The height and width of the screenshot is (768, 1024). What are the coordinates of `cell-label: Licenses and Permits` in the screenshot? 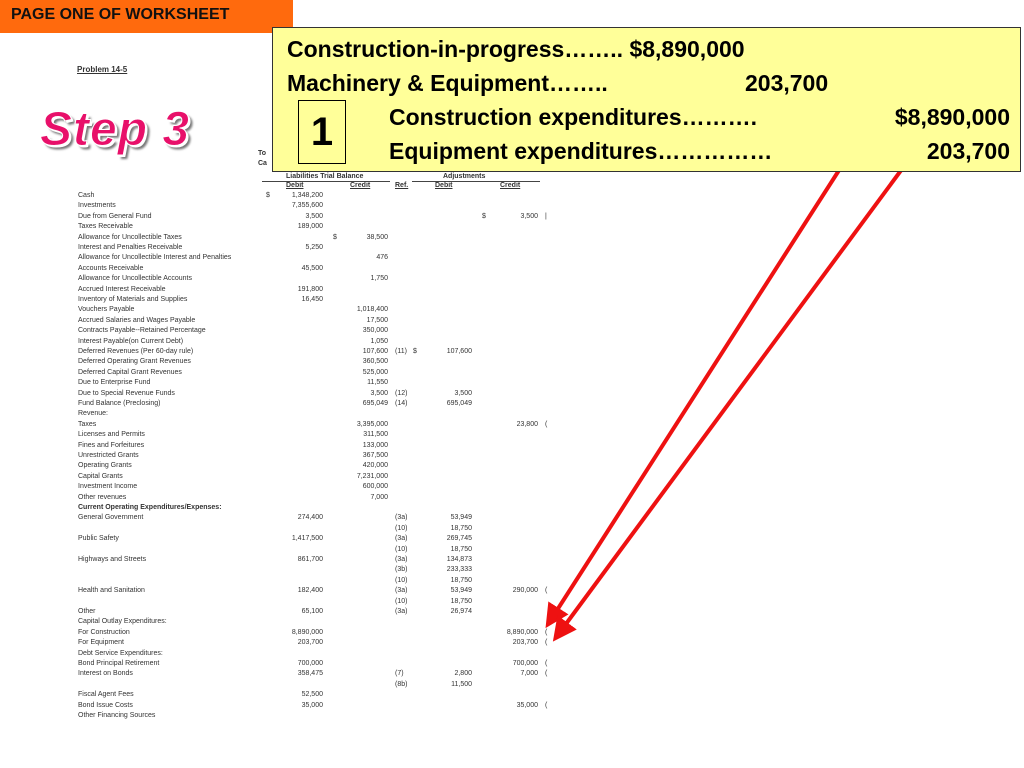 It's located at (111, 435).